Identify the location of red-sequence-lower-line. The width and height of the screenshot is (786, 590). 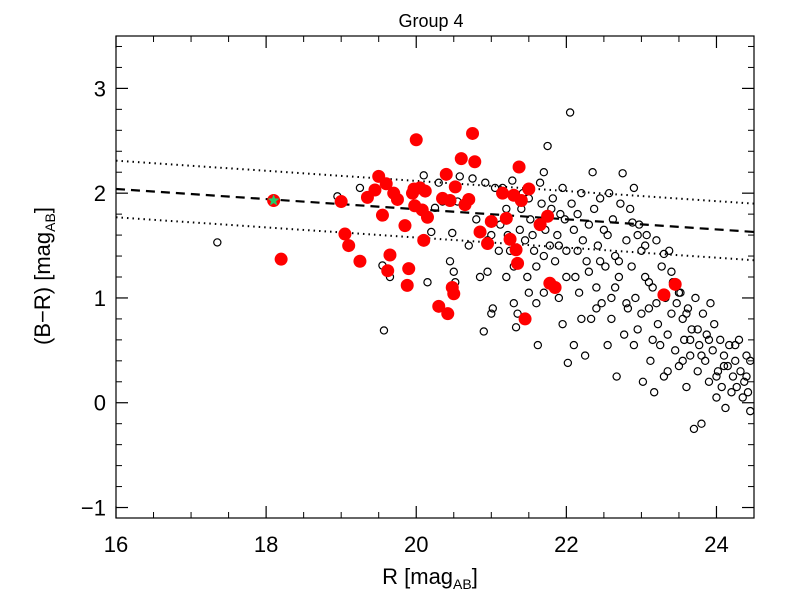
(435, 239).